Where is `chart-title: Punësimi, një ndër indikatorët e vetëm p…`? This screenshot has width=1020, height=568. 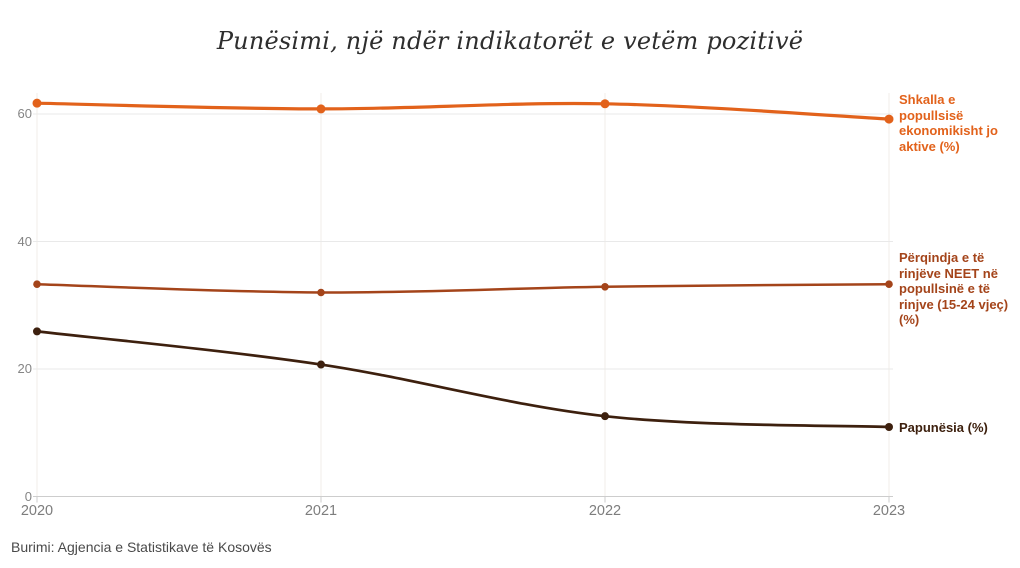
chart-title: Punësimi, një ndër indikatorët e vetëm p… is located at coordinates (510, 41).